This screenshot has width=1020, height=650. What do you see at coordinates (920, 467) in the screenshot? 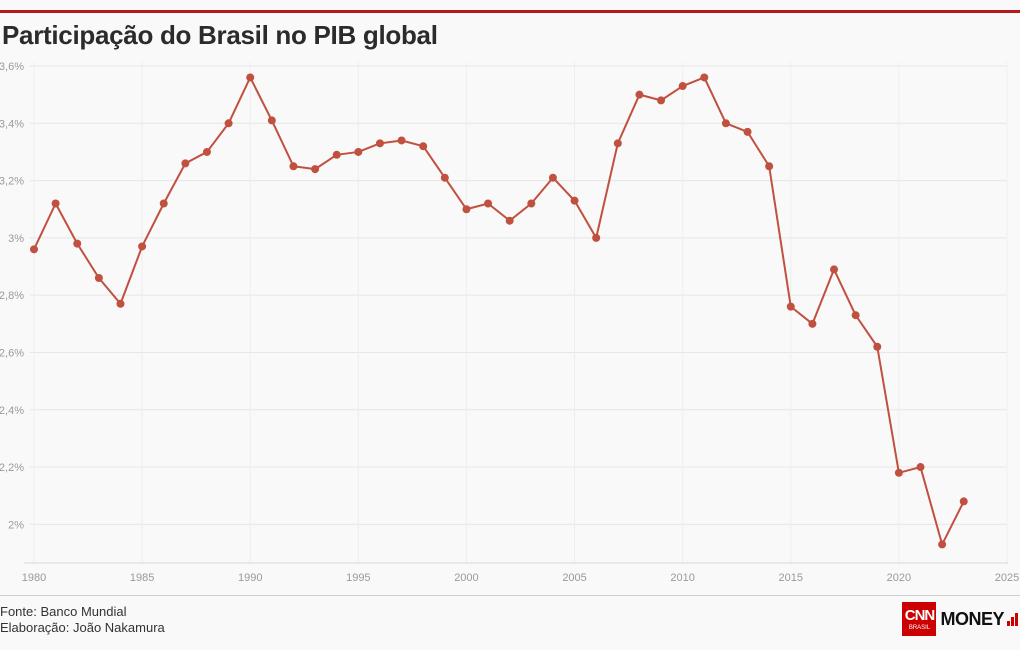
I see `data-point-2021` at bounding box center [920, 467].